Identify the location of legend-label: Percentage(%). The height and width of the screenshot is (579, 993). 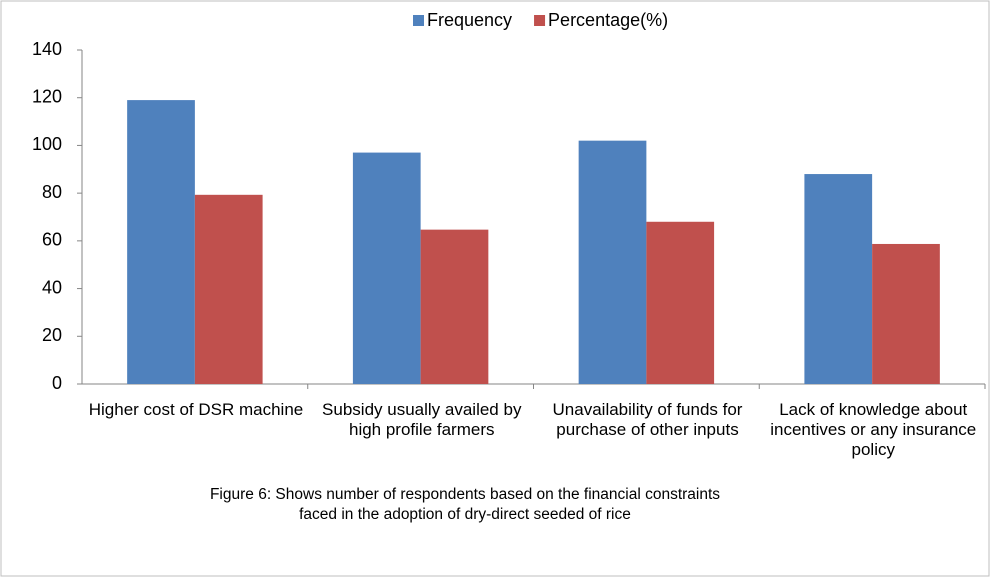
(608, 20).